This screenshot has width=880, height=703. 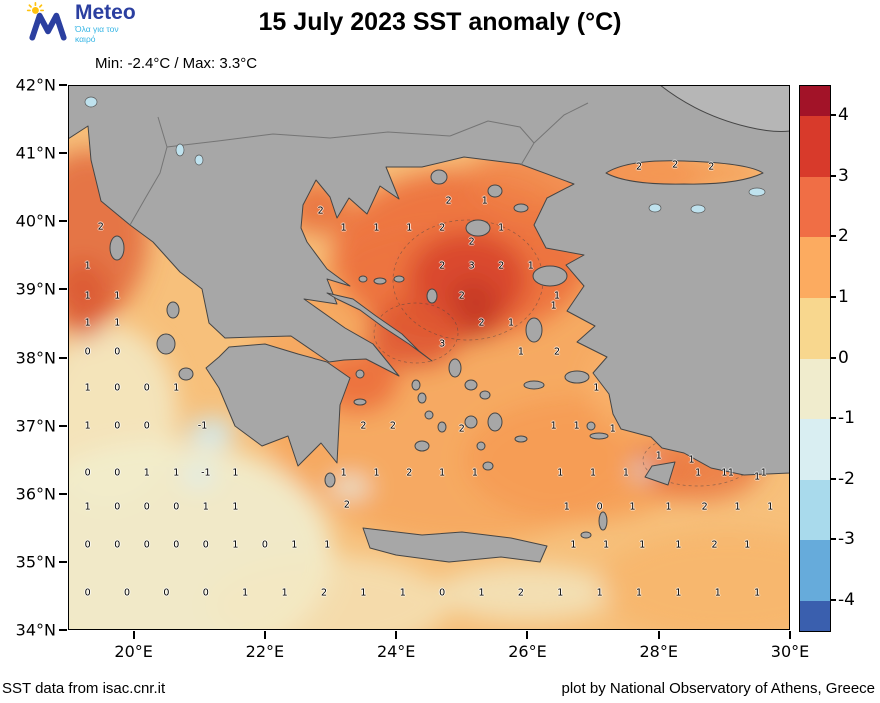 What do you see at coordinates (35, 153) in the screenshot?
I see `y-tick-label: 41°N` at bounding box center [35, 153].